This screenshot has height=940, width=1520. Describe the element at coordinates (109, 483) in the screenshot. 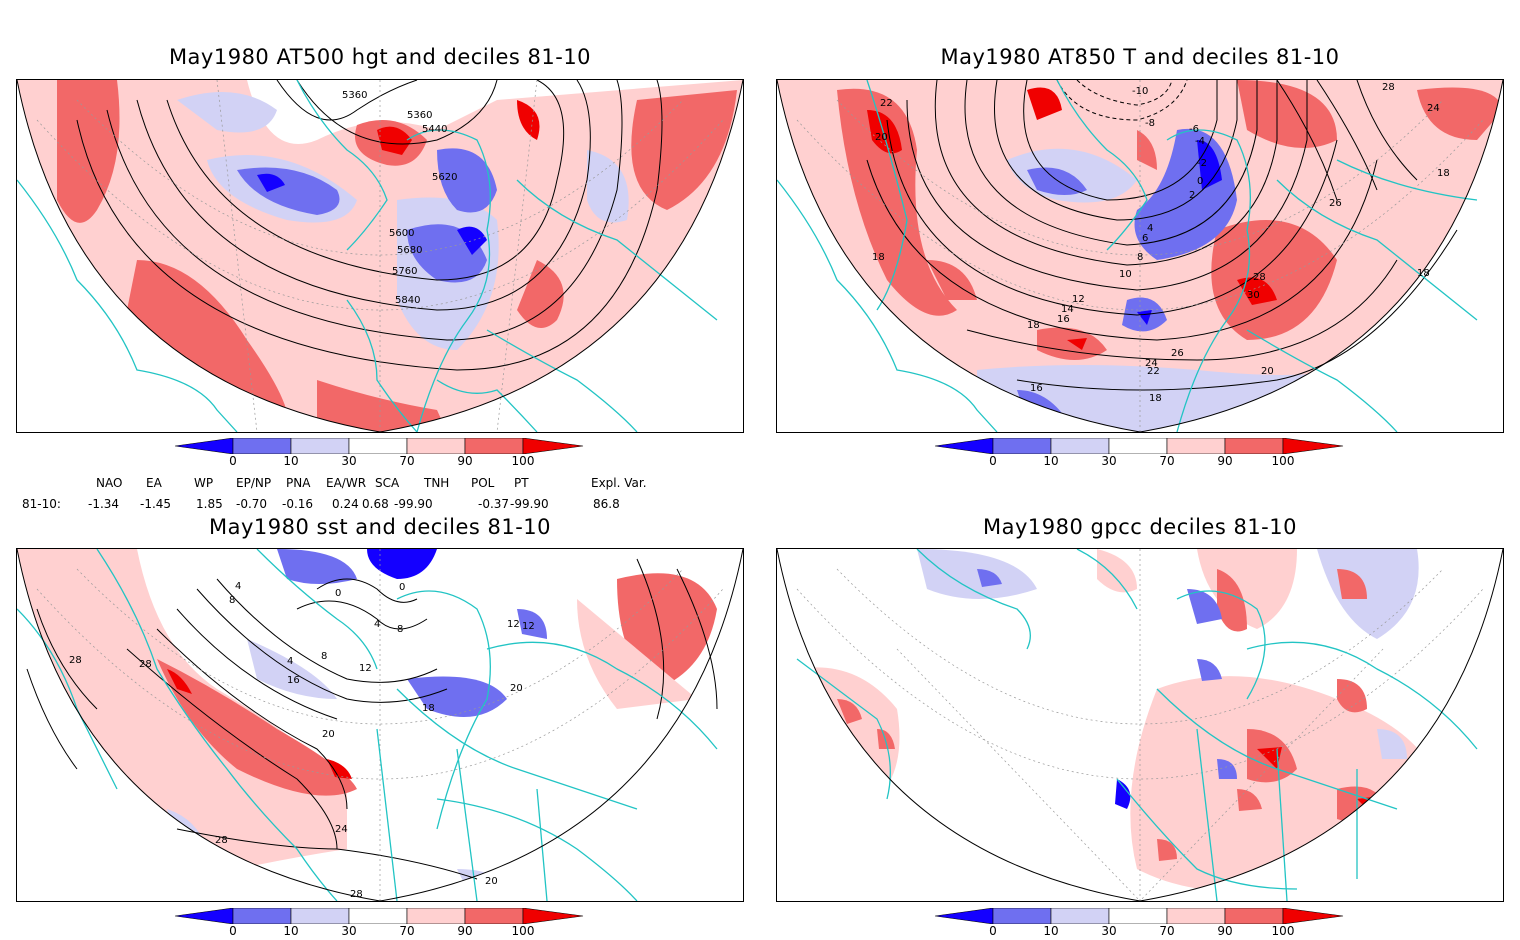

I see `index-header-nao: NAO` at that location.